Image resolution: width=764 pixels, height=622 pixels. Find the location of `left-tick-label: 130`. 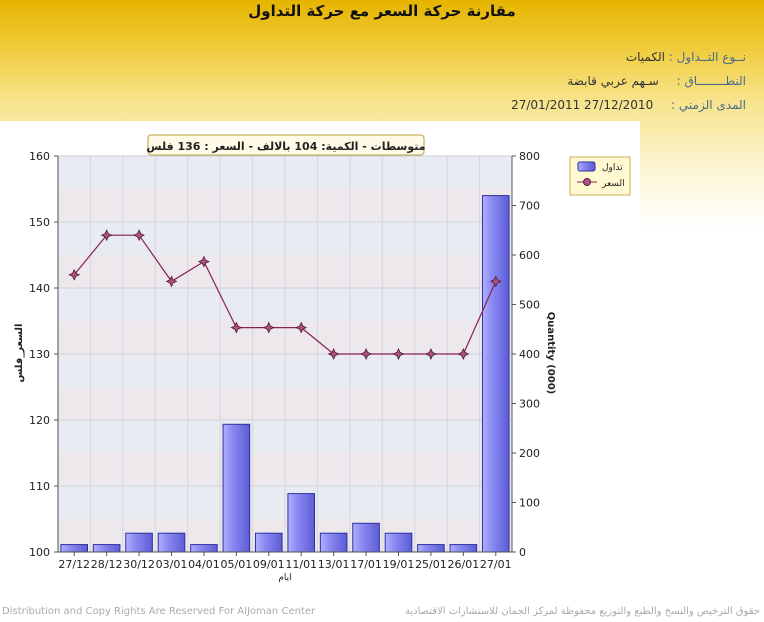

left-tick-label: 130 is located at coordinates (39, 354).